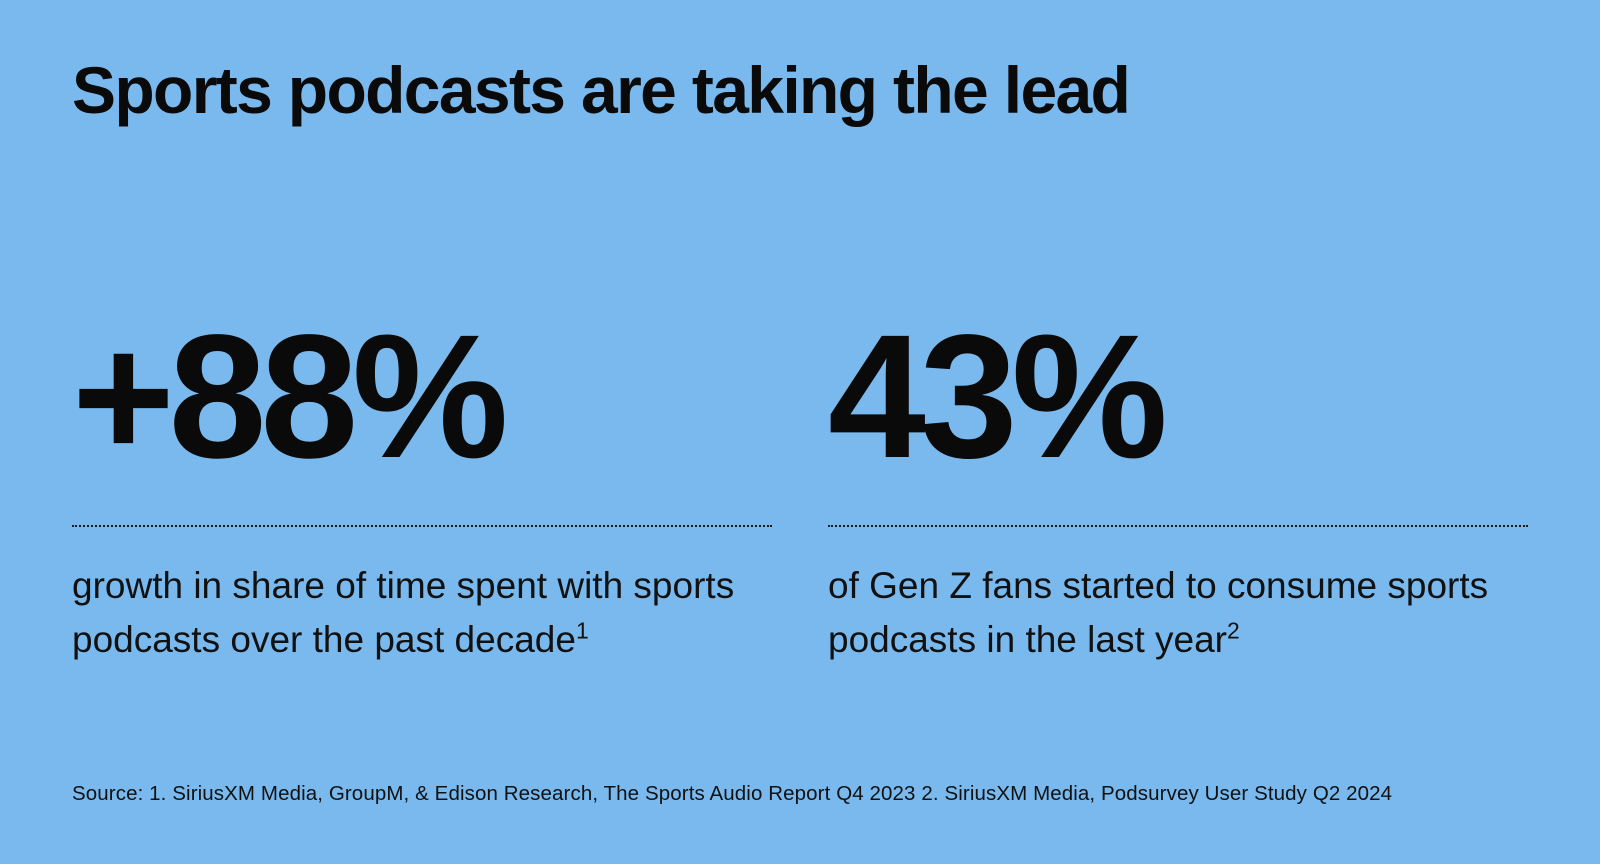  I want to click on stat-value-genz: 43%, so click(998, 397).